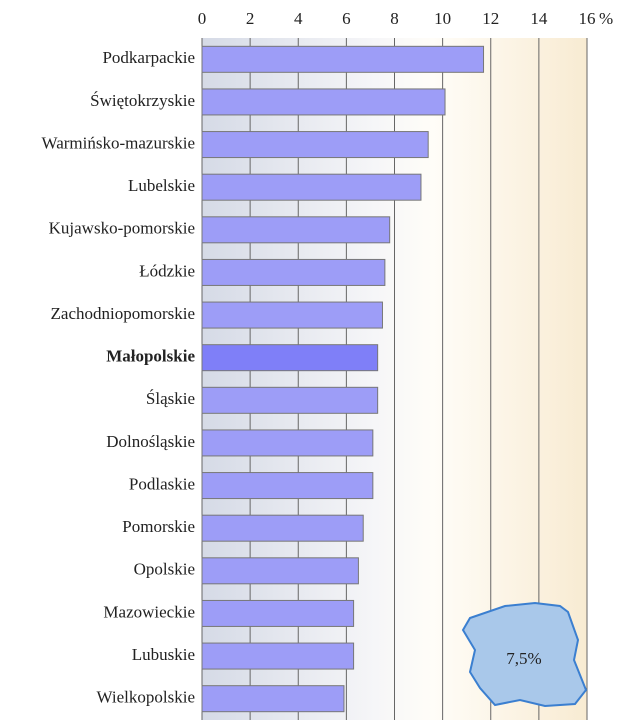 The width and height of the screenshot is (618, 725). I want to click on y-tick-label: Zachodniopomorskie, so click(123, 313).